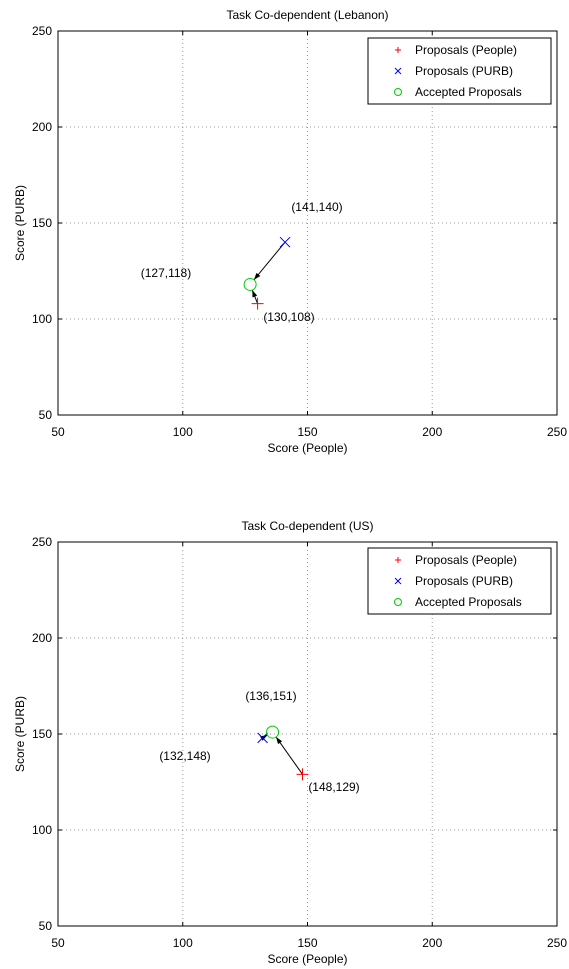 The image size is (569, 969). I want to click on chart-title: Task Co-dependent (Lebanon), so click(307, 15).